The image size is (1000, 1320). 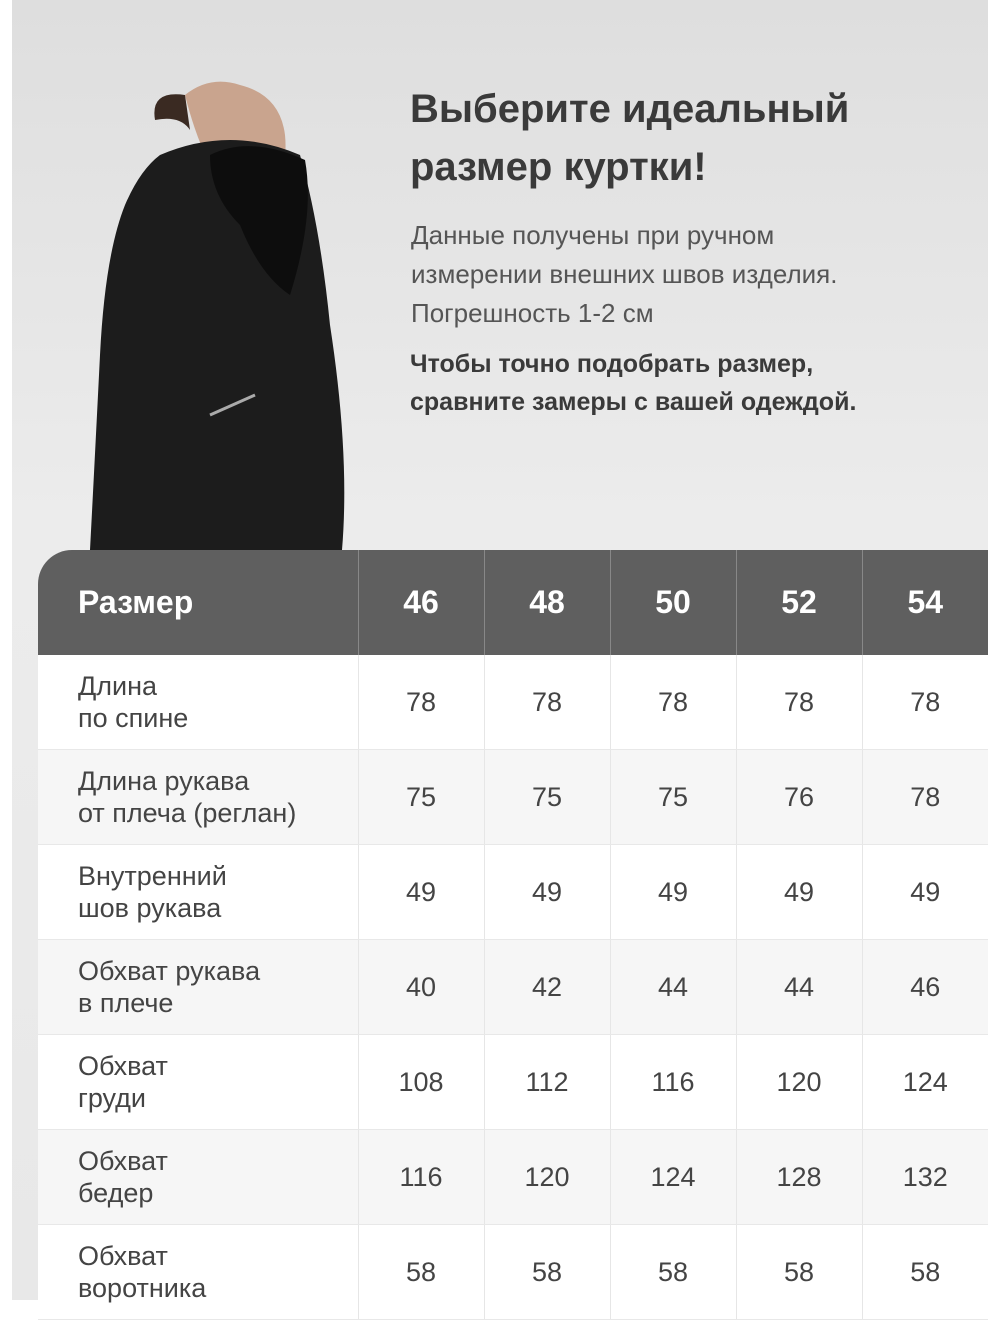 What do you see at coordinates (112, 1098) in the screenshot?
I see `row-label-line: груди` at bounding box center [112, 1098].